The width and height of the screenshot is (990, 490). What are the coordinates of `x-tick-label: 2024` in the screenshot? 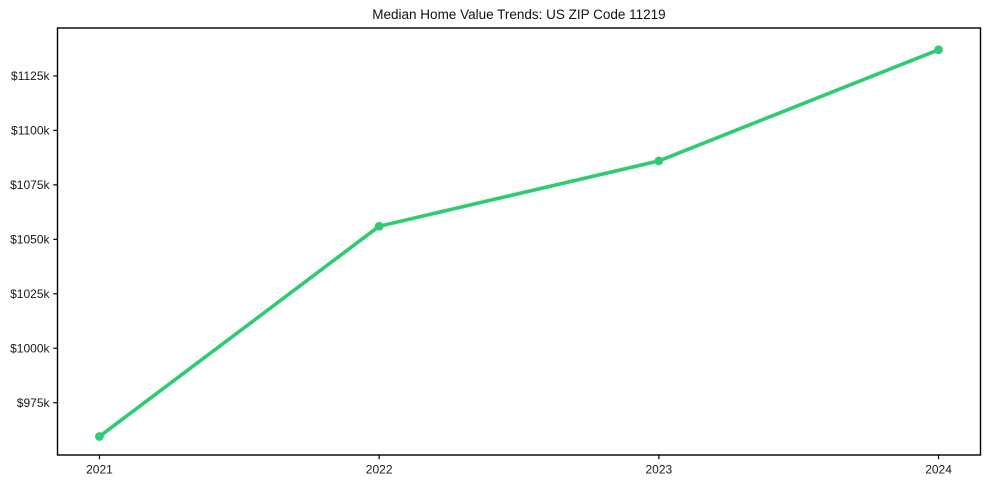 It's located at (938, 470).